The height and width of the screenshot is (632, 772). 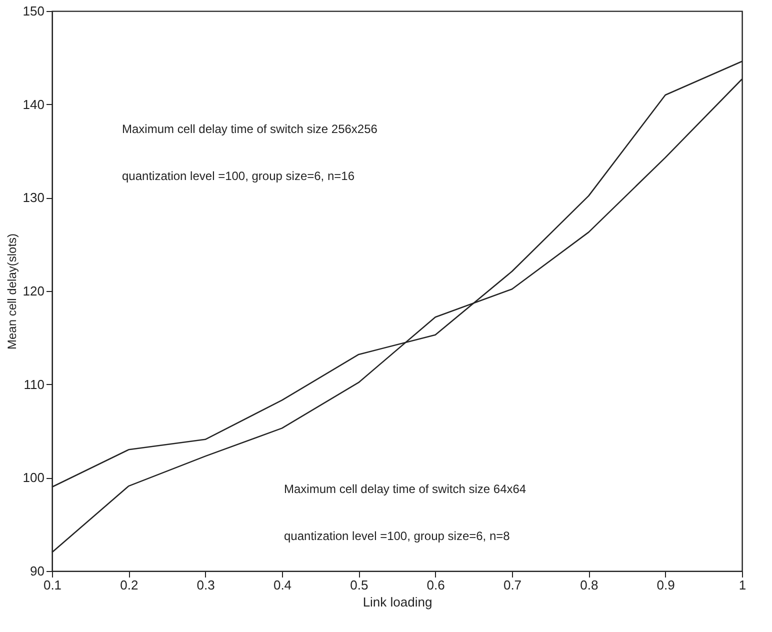 I want to click on annotation: Maximum cell delay time of switch size 256x256, so click(x=250, y=129).